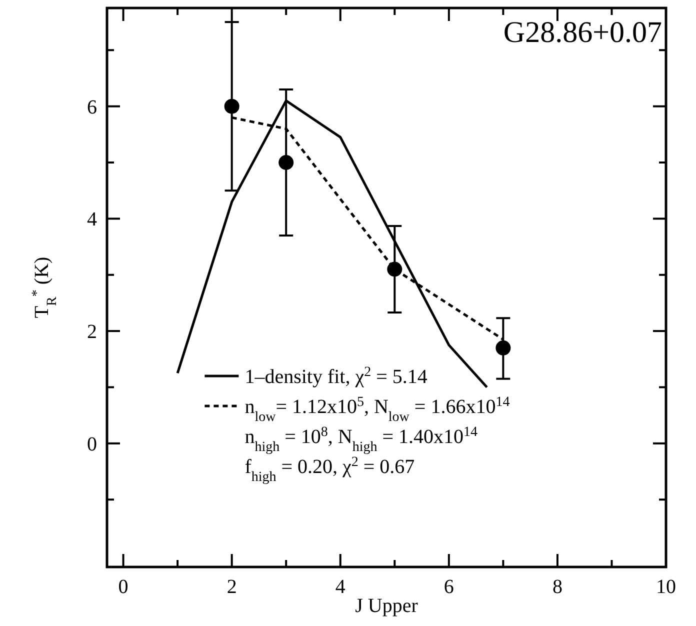  Describe the element at coordinates (340, 587) in the screenshot. I see `x-tick-label: 4` at that location.